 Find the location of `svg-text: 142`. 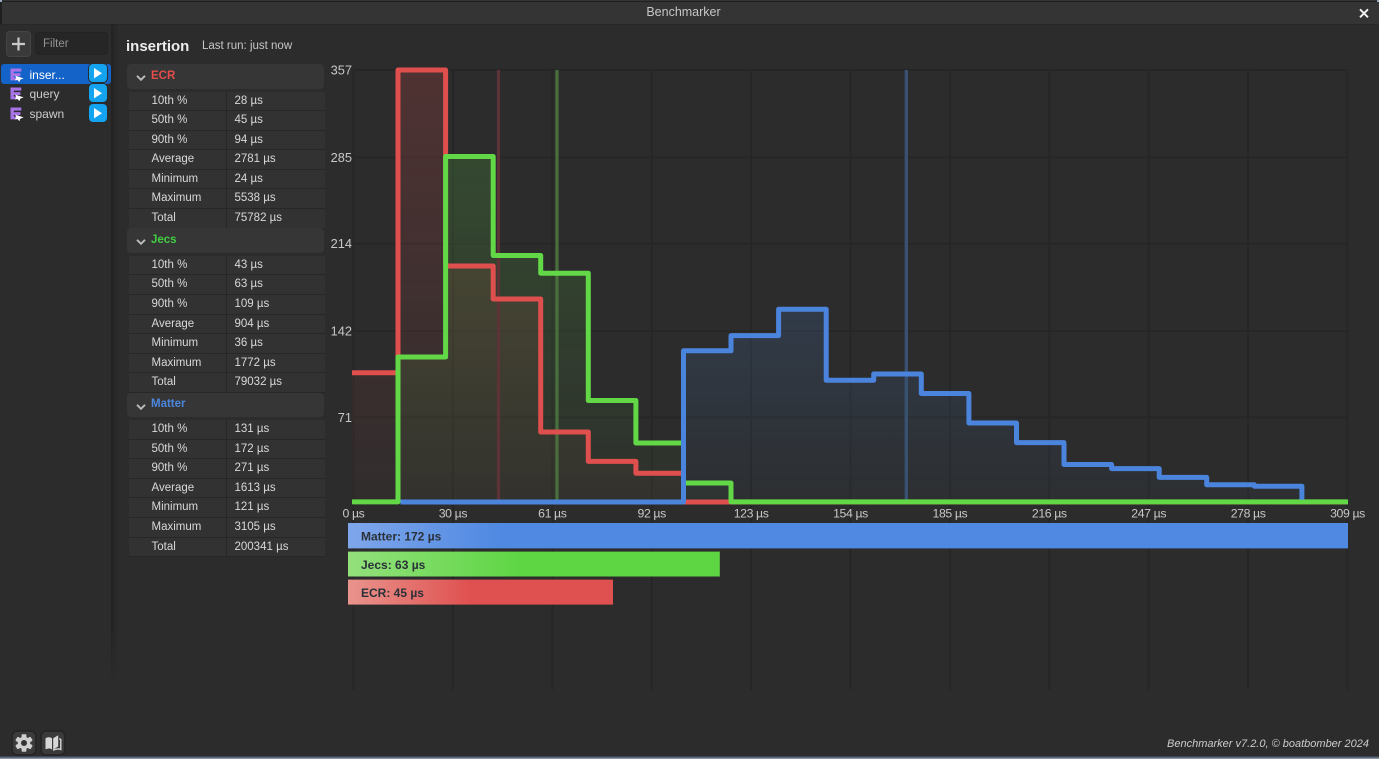

svg-text: 142 is located at coordinates (341, 331).